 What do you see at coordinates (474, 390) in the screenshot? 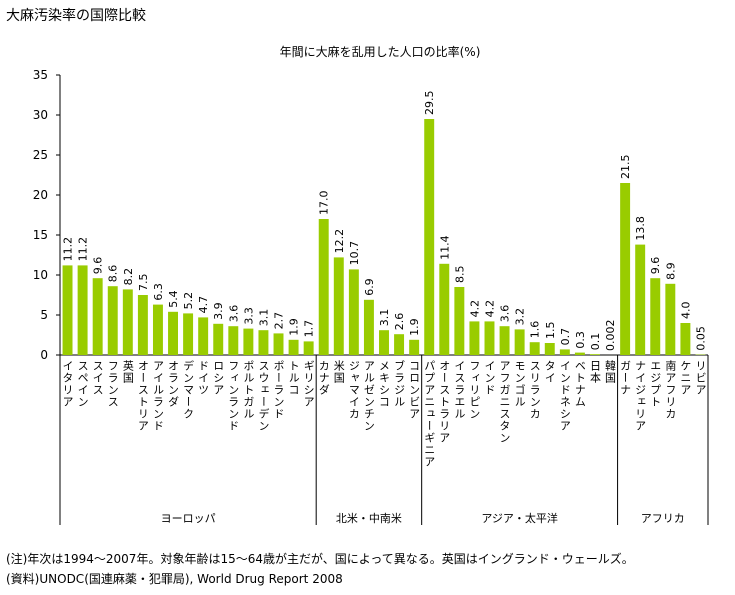
I see `x-tick-label: フィリピン` at bounding box center [474, 390].